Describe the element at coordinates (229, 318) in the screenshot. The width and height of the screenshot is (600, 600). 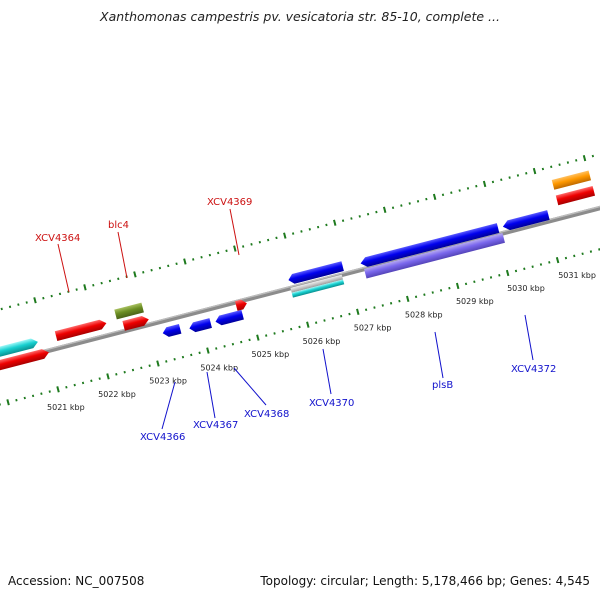
I see `gene-arrow-xcv4368` at that location.